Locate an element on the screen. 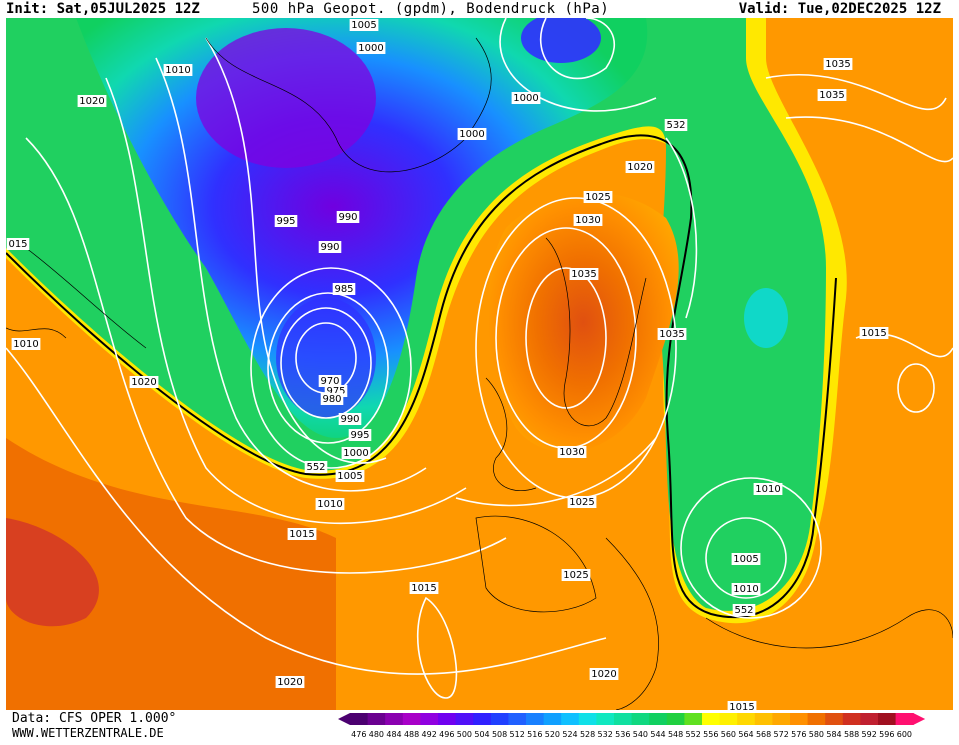 This screenshot has height=745, width=959. north-low is located at coordinates (561, 40).